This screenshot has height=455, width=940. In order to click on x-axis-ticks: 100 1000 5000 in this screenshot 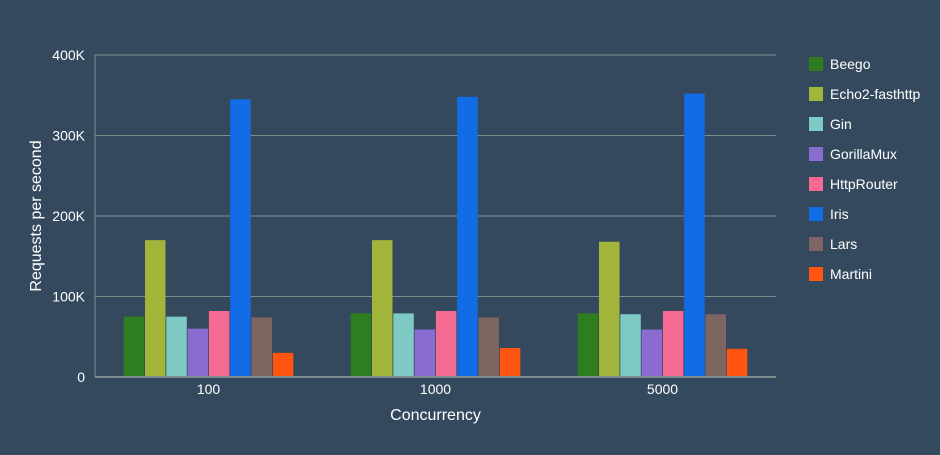, I will do `click(437, 389)`.